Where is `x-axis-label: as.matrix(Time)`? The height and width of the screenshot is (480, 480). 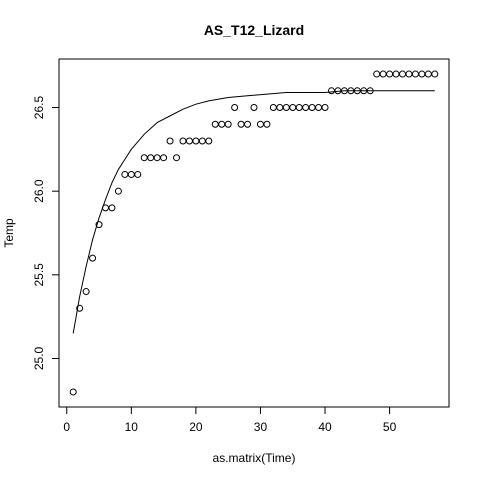
x-axis-label: as.matrix(Time) is located at coordinates (254, 458).